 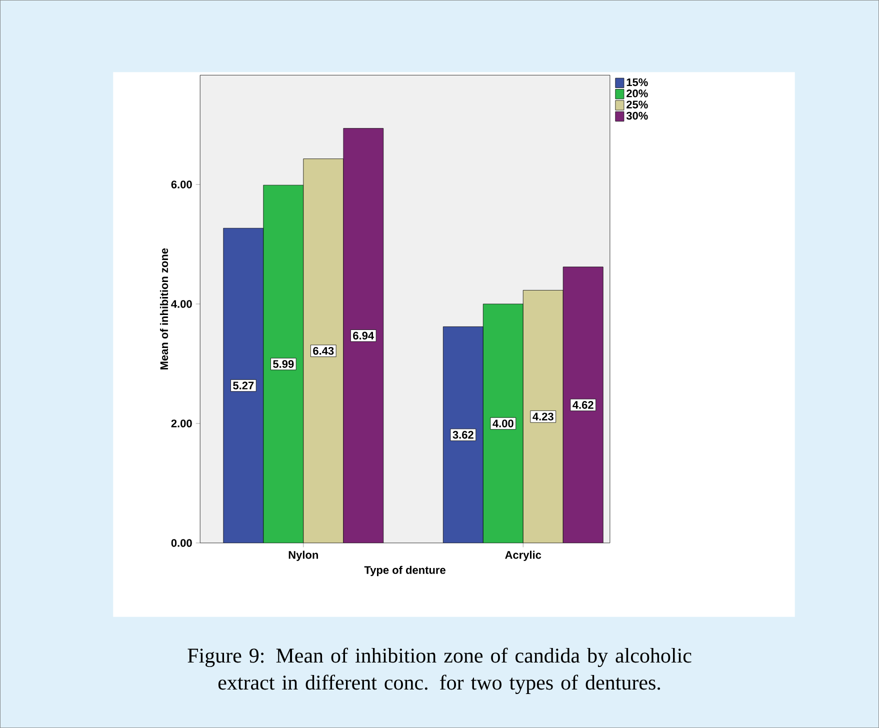 What do you see at coordinates (181, 304) in the screenshot?
I see `y-tick-label: 4.00` at bounding box center [181, 304].